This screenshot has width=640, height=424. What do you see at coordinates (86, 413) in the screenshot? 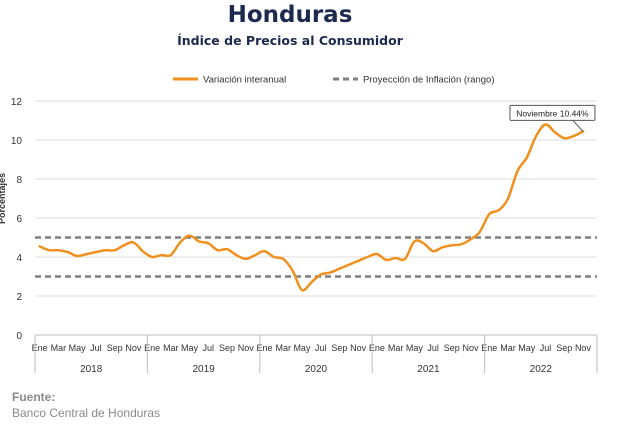
I see `source-value: Banco Central de Honduras` at bounding box center [86, 413].